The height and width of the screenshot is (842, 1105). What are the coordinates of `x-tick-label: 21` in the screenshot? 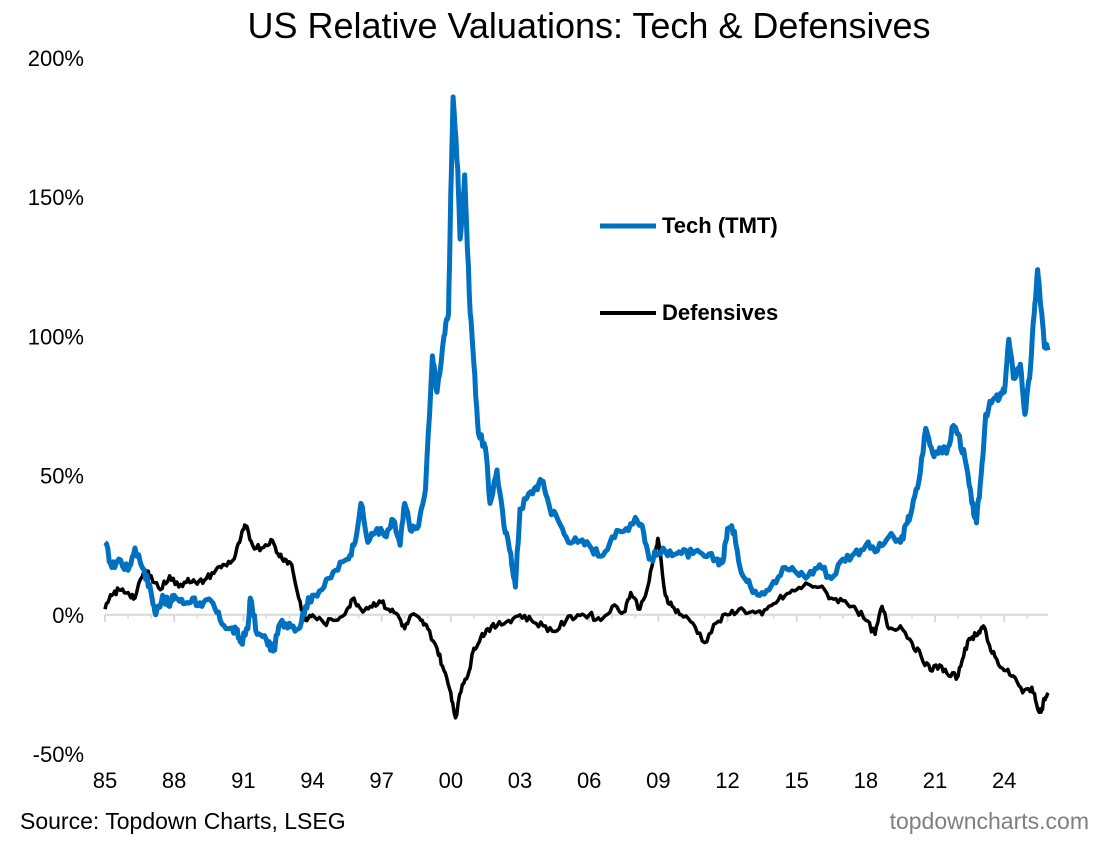 It's located at (935, 780).